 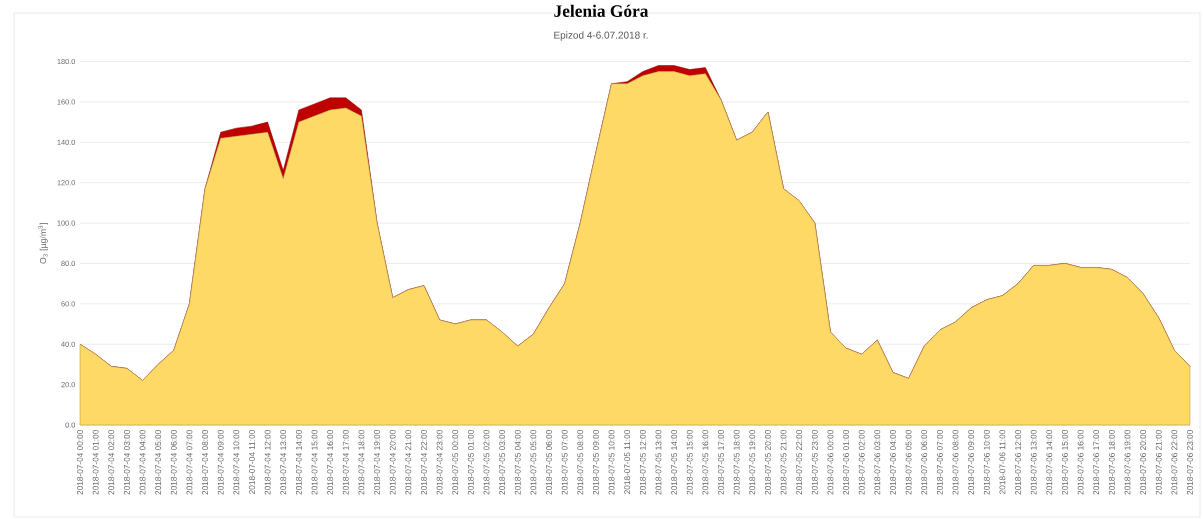 I want to click on x-tick-label: 2018-07-04 16:00, so click(x=330, y=462).